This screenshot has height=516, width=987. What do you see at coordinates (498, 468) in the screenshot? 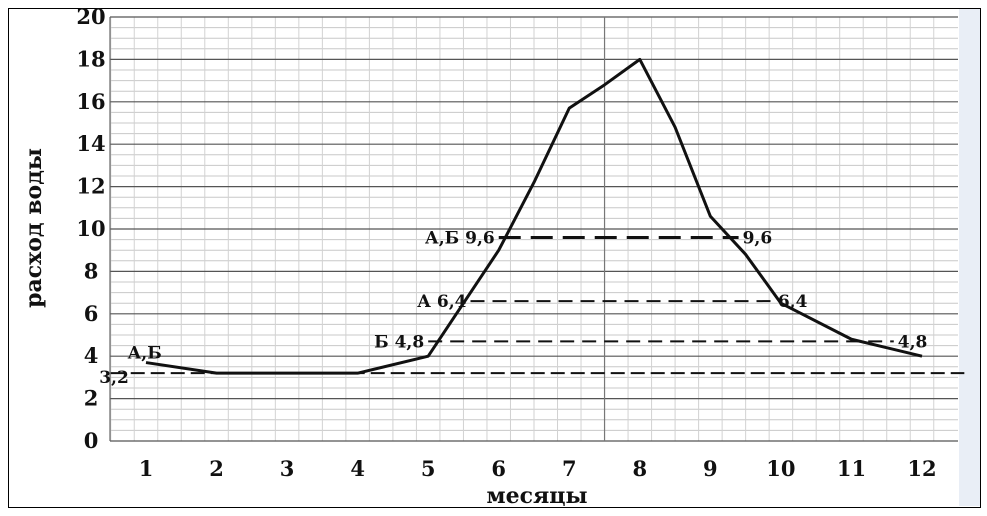
I see `x-tick-label: 6` at bounding box center [498, 468].